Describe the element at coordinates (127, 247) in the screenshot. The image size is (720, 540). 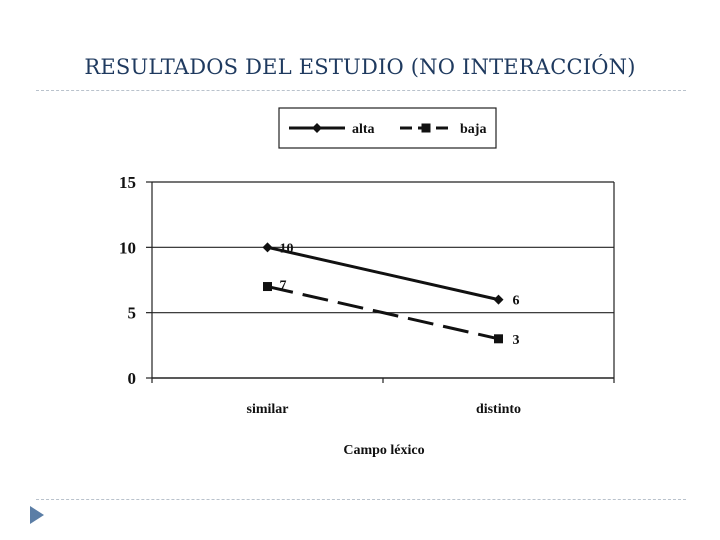
I see `y-tick-label: 10` at that location.